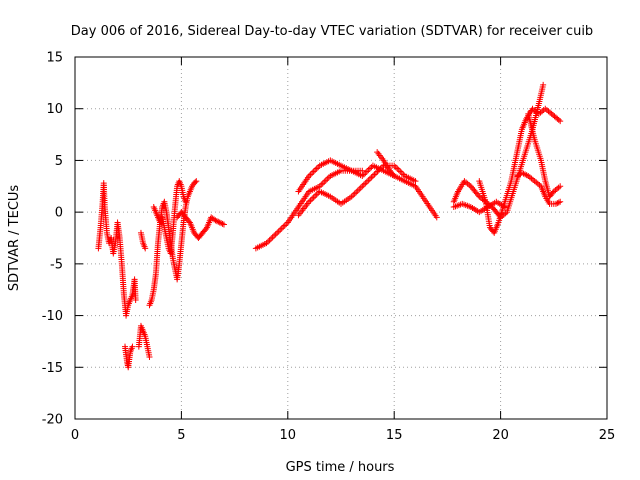  What do you see at coordinates (479, 207) in the screenshot?
I see `series-arc-m` at bounding box center [479, 207].